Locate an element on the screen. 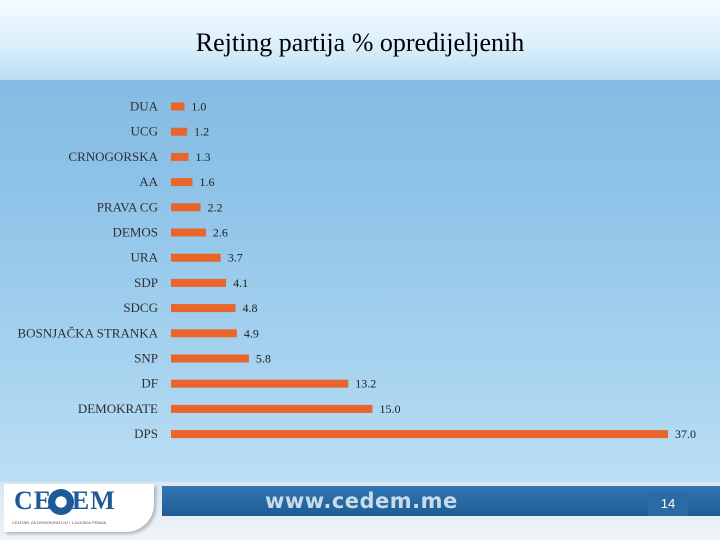 This screenshot has height=540, width=720. data-label: 15.0 is located at coordinates (389, 409).